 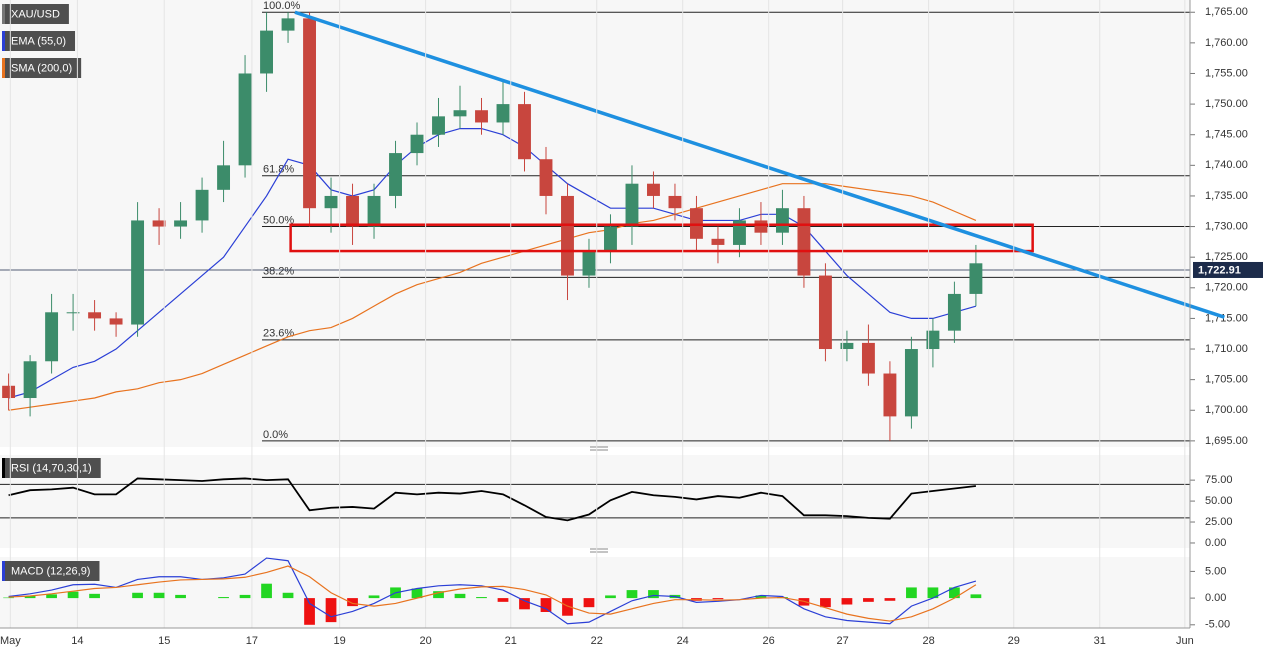 I want to click on fib-label: 23.6%, so click(x=278, y=334).